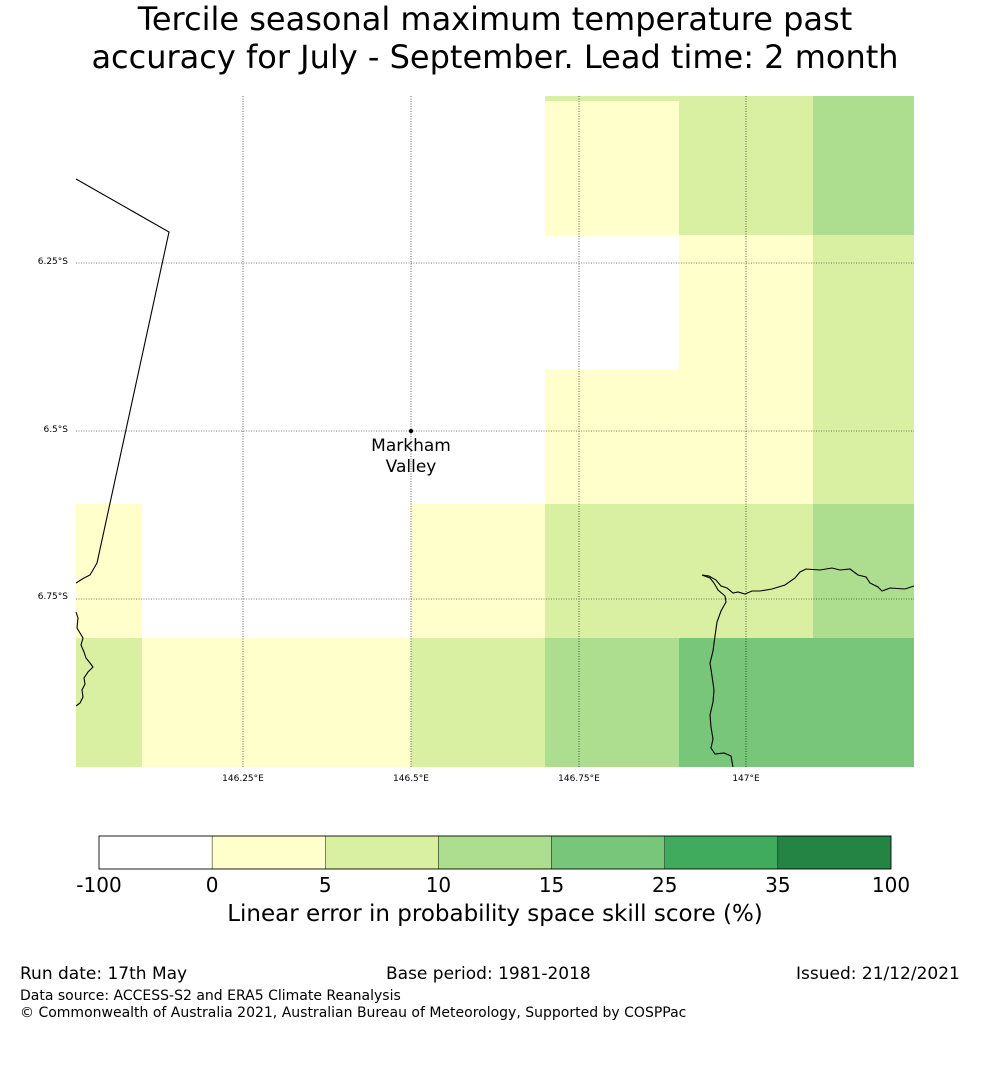 This screenshot has height=1065, width=990. I want to click on colorbar-tick-label: 5, so click(325, 885).